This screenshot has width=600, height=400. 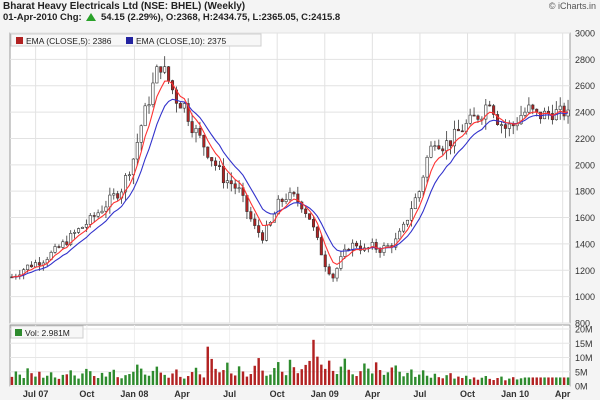 What do you see at coordinates (129, 40) in the screenshot?
I see `legend-swatch` at bounding box center [129, 40].